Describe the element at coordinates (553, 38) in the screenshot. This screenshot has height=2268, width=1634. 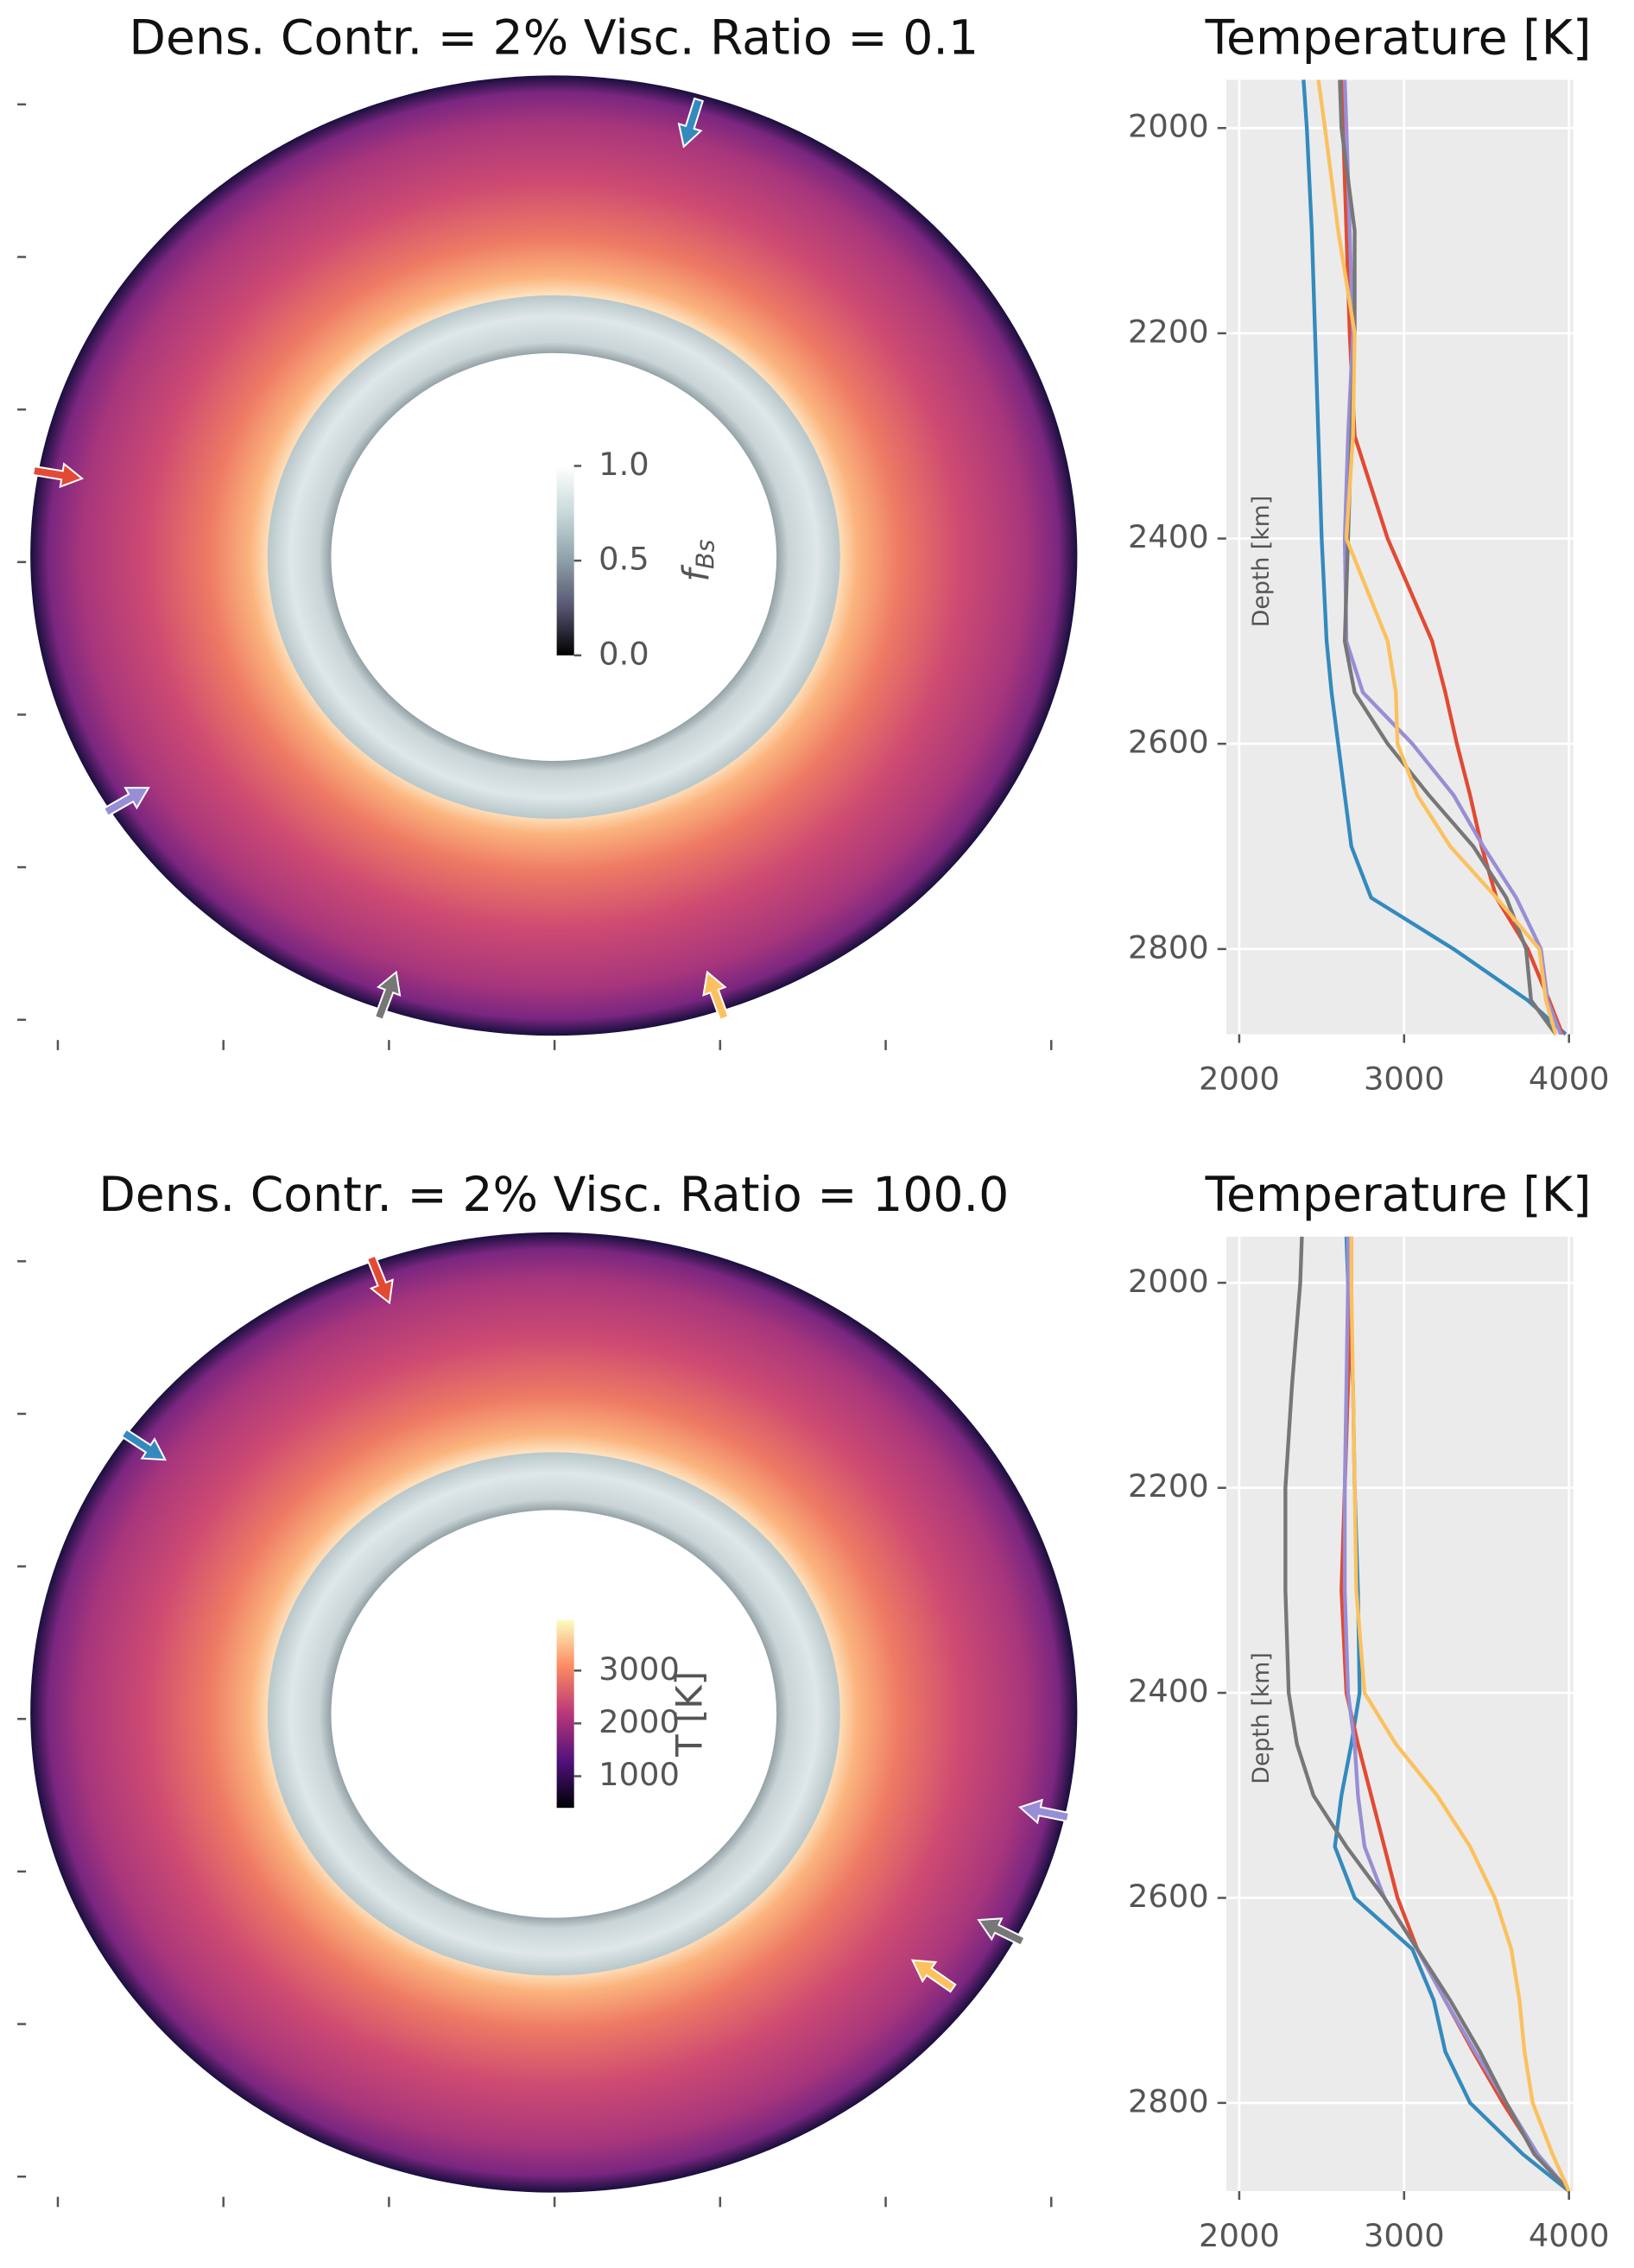
I see `panel-title: Dens. Contr. = 2% Visc. Ratio = 0.1` at that location.